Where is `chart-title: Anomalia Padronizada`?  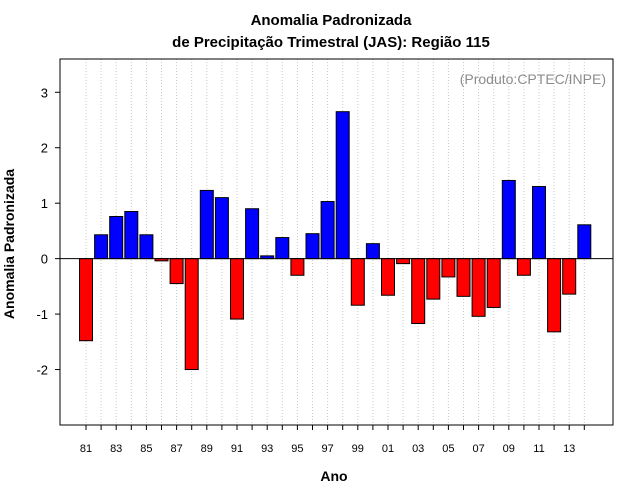
chart-title: Anomalia Padronizada is located at coordinates (332, 20).